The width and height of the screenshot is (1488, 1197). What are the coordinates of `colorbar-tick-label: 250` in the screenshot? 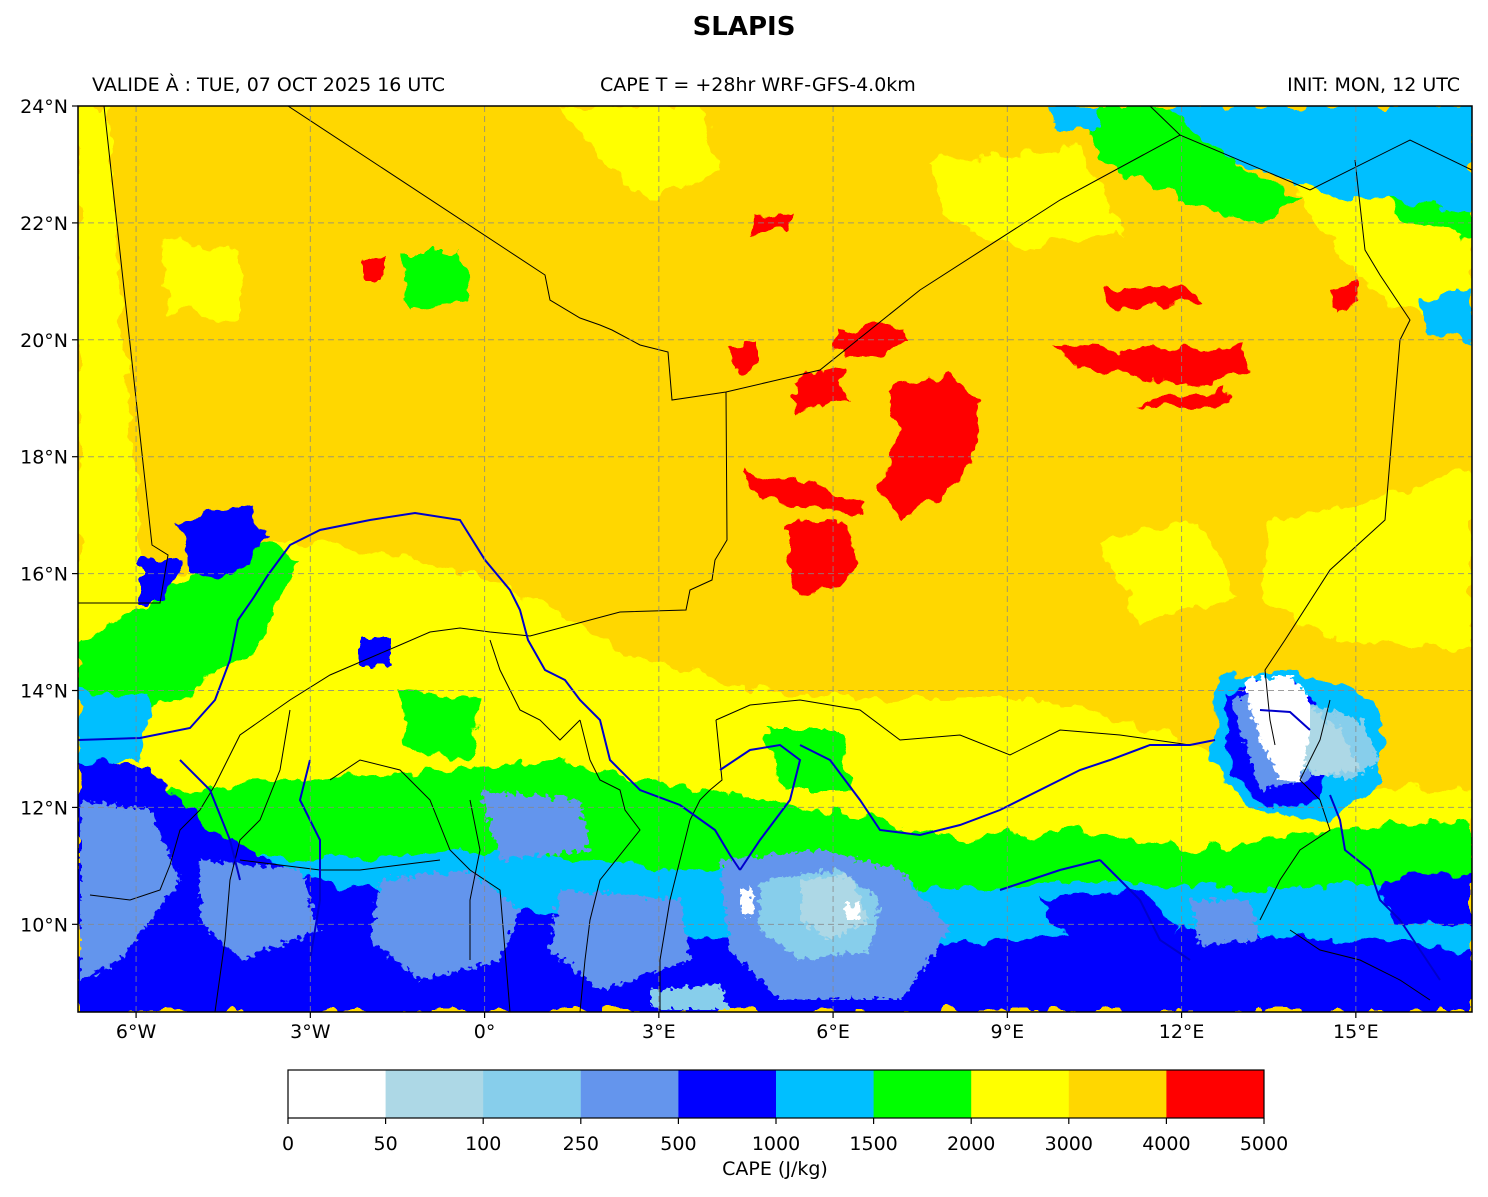 It's located at (581, 1144).